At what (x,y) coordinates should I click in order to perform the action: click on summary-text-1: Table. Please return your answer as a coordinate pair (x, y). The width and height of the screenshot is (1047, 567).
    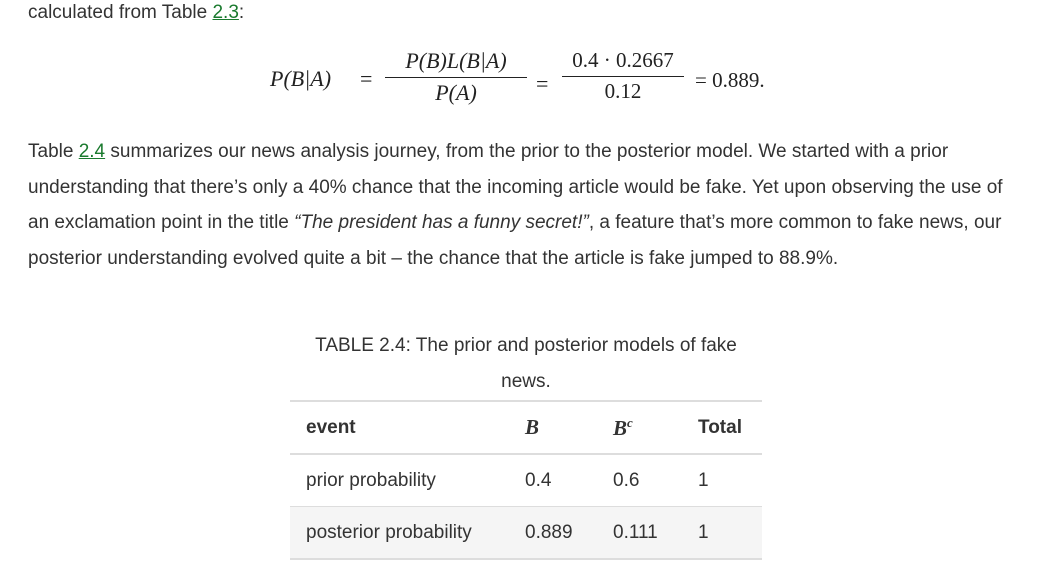
    Looking at the image, I should click on (53, 151).